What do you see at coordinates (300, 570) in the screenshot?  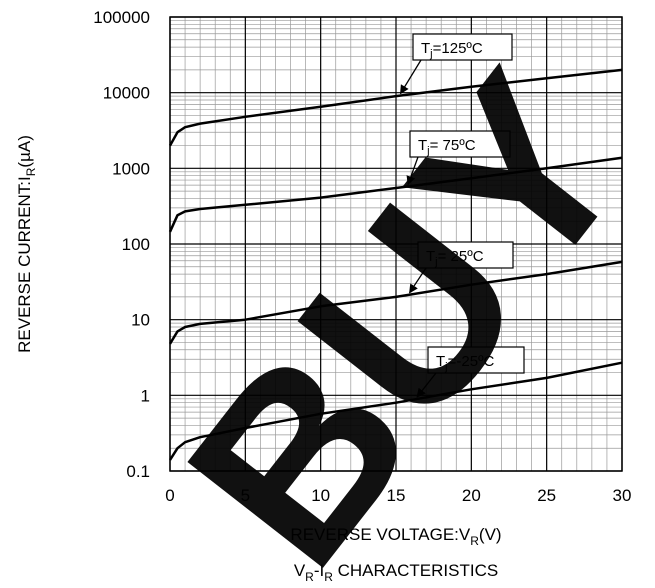 I see `caption-part: V` at bounding box center [300, 570].